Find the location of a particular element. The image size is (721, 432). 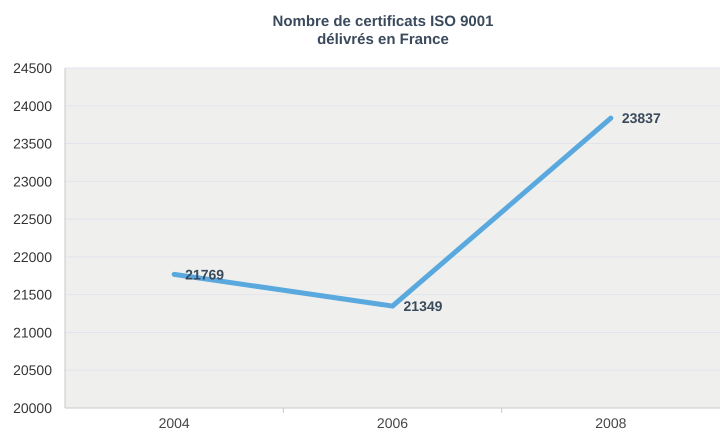

x-tick-label: 2004 is located at coordinates (174, 423).